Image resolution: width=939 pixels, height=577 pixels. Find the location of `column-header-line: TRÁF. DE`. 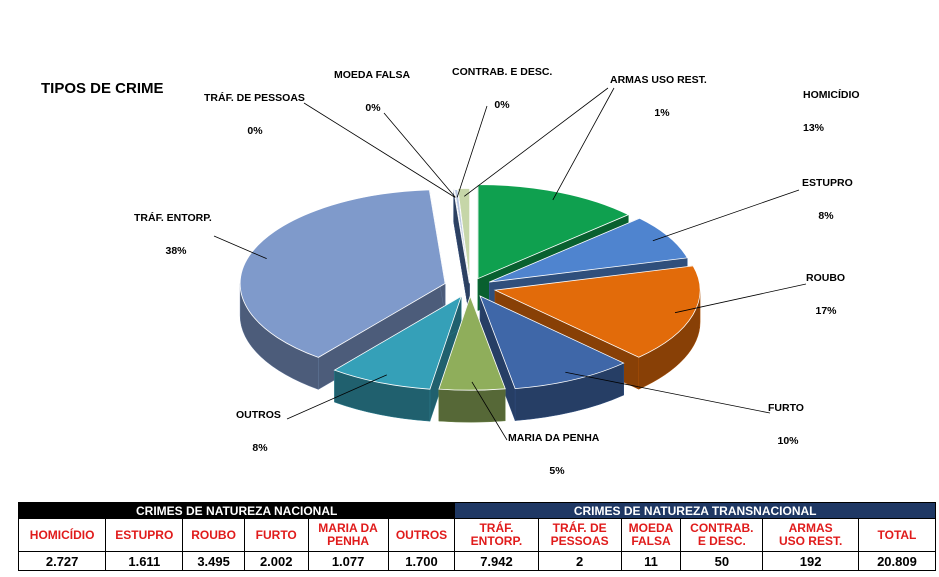

column-header-line: TRÁF. DE is located at coordinates (579, 528).